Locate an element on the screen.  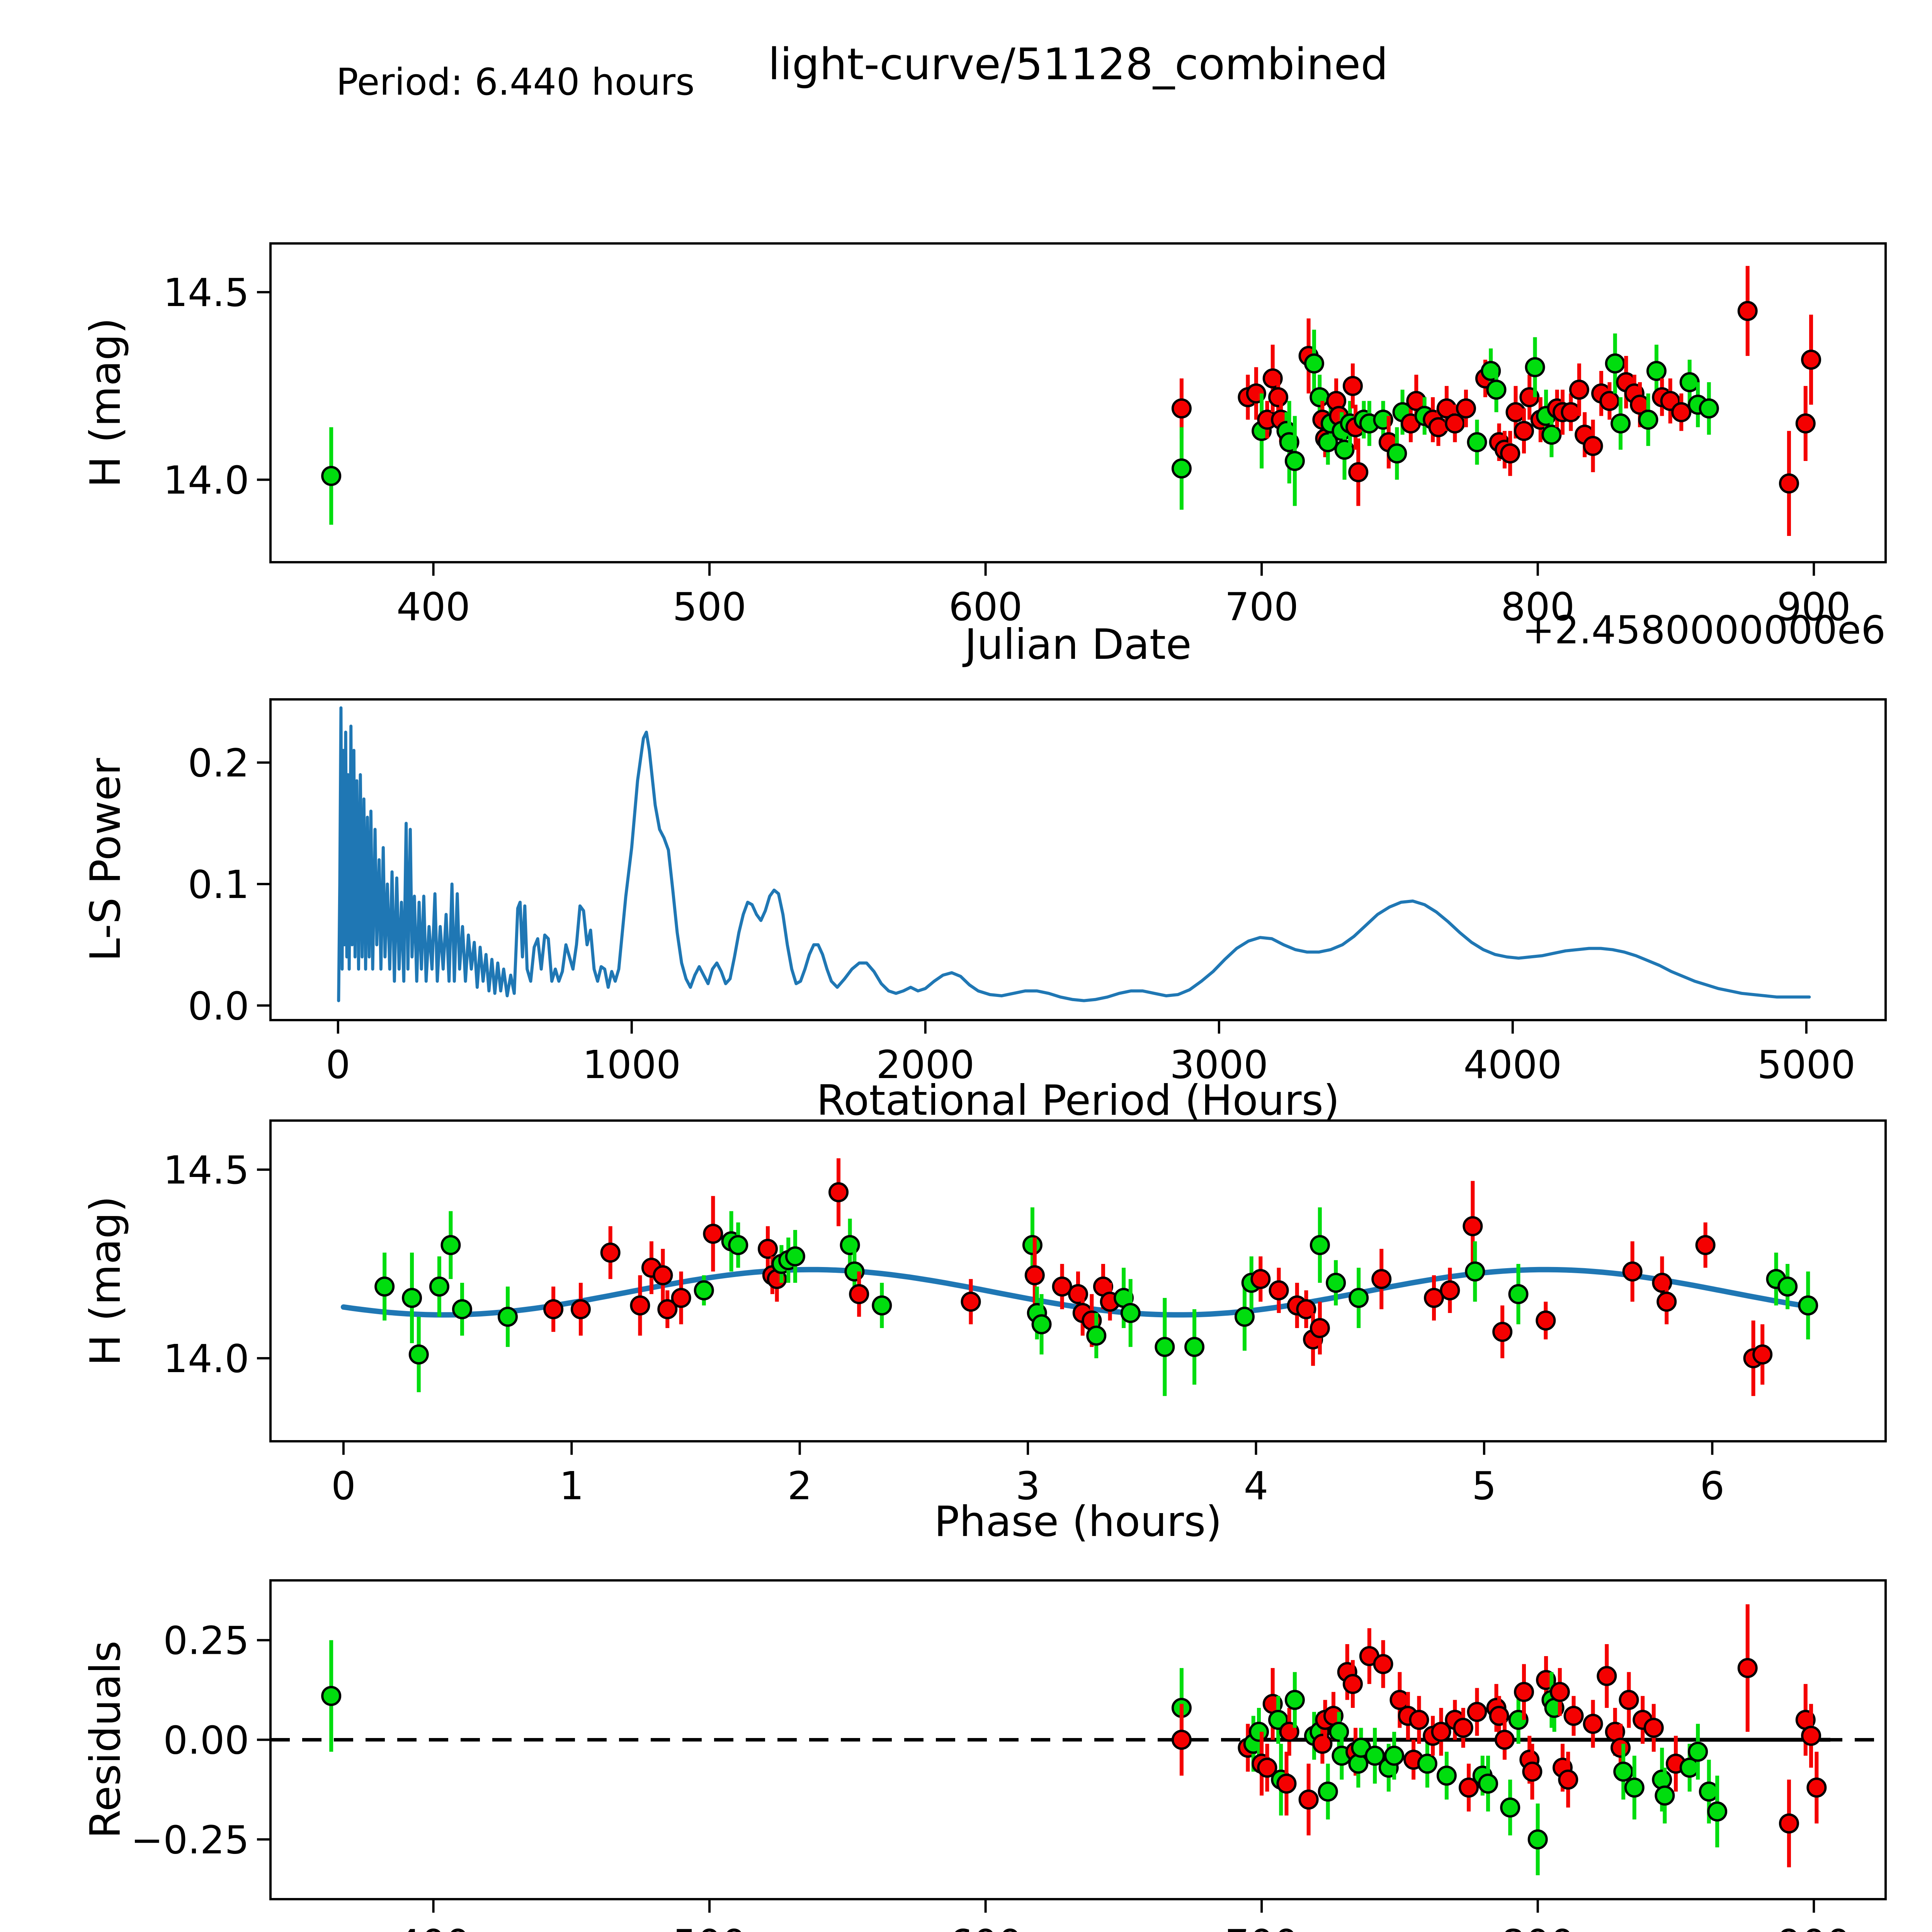
x-tick-label: 800 is located at coordinates (1538, 1927).